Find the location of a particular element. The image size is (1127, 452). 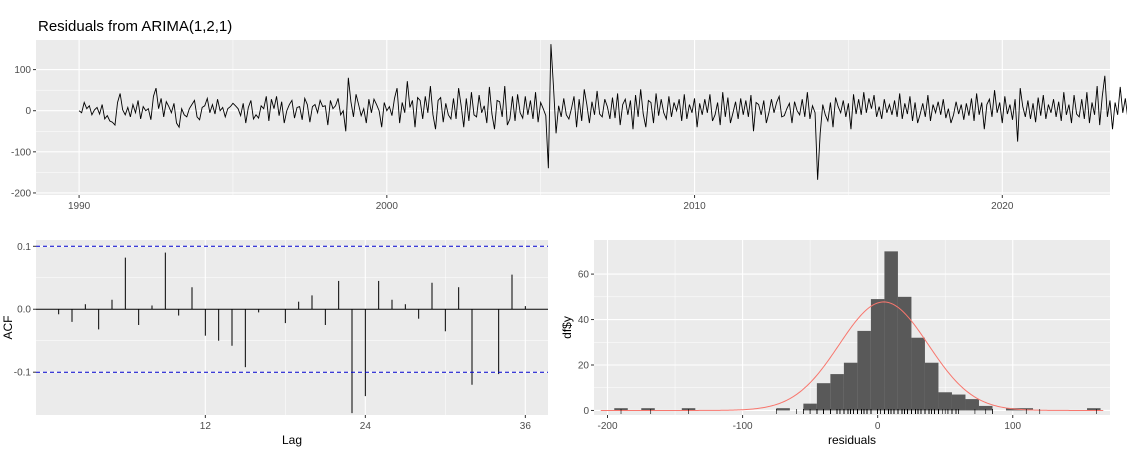

x-tick-label: 100 is located at coordinates (1012, 426).